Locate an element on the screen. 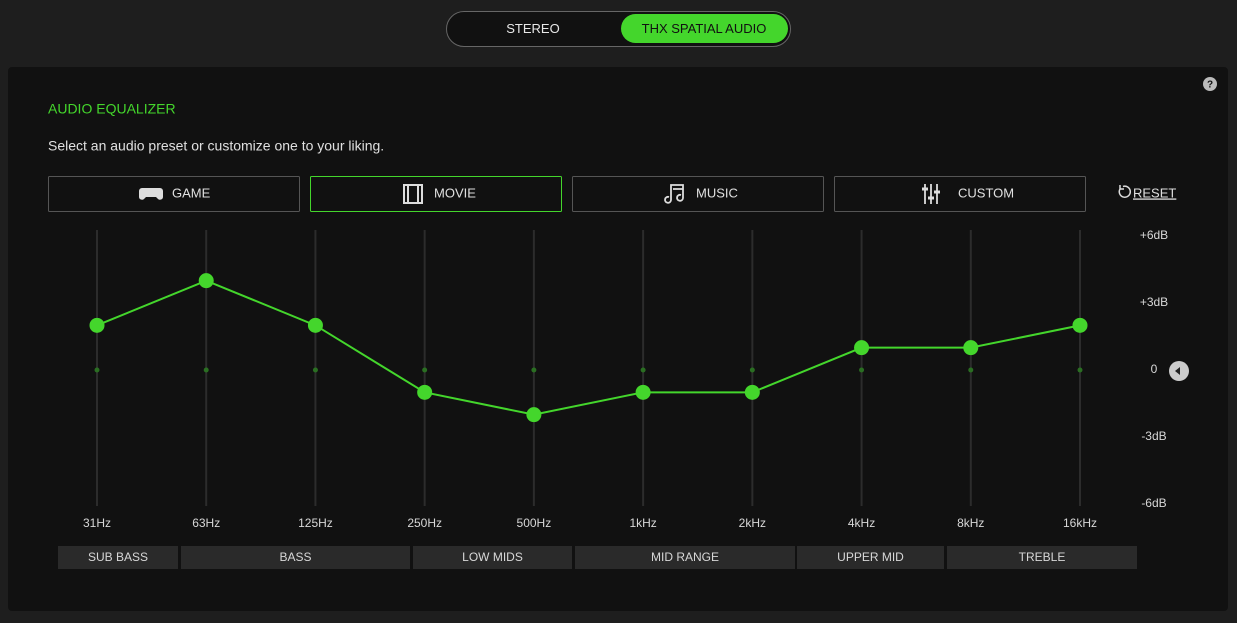  custom-icon is located at coordinates (931, 194).